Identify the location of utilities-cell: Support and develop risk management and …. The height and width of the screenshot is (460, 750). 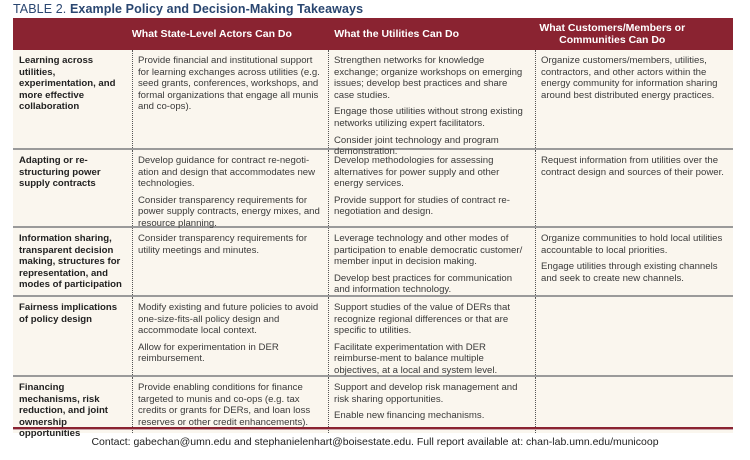
(431, 405).